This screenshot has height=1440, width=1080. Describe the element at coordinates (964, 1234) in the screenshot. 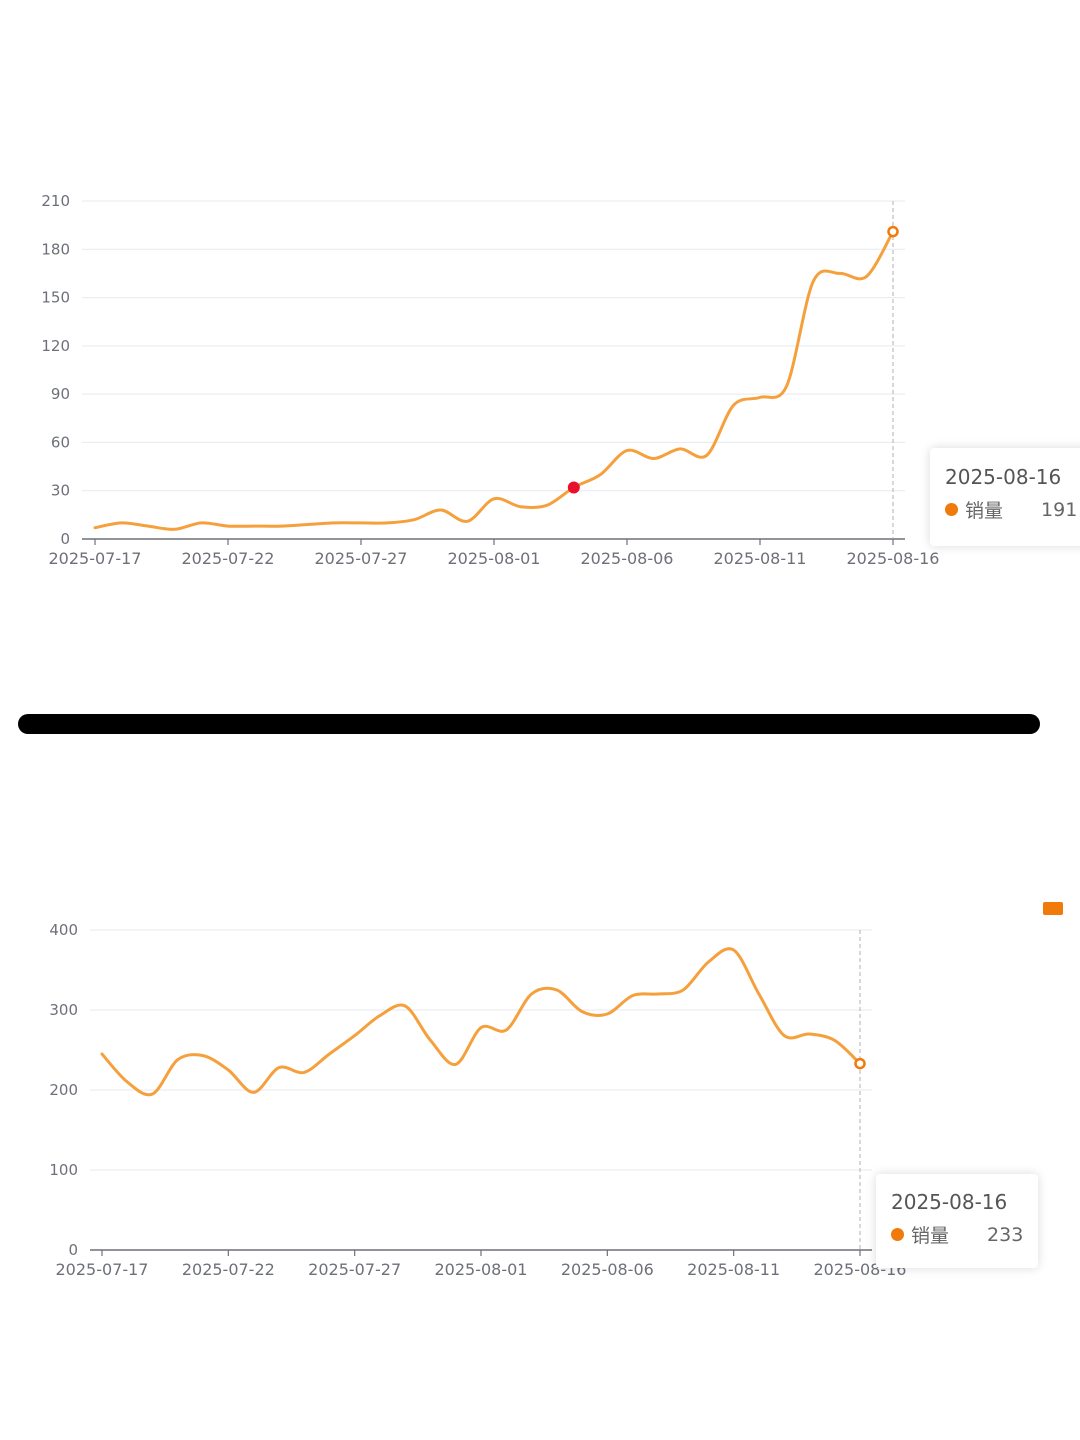

I see `tooltip-row: 销量 233` at that location.